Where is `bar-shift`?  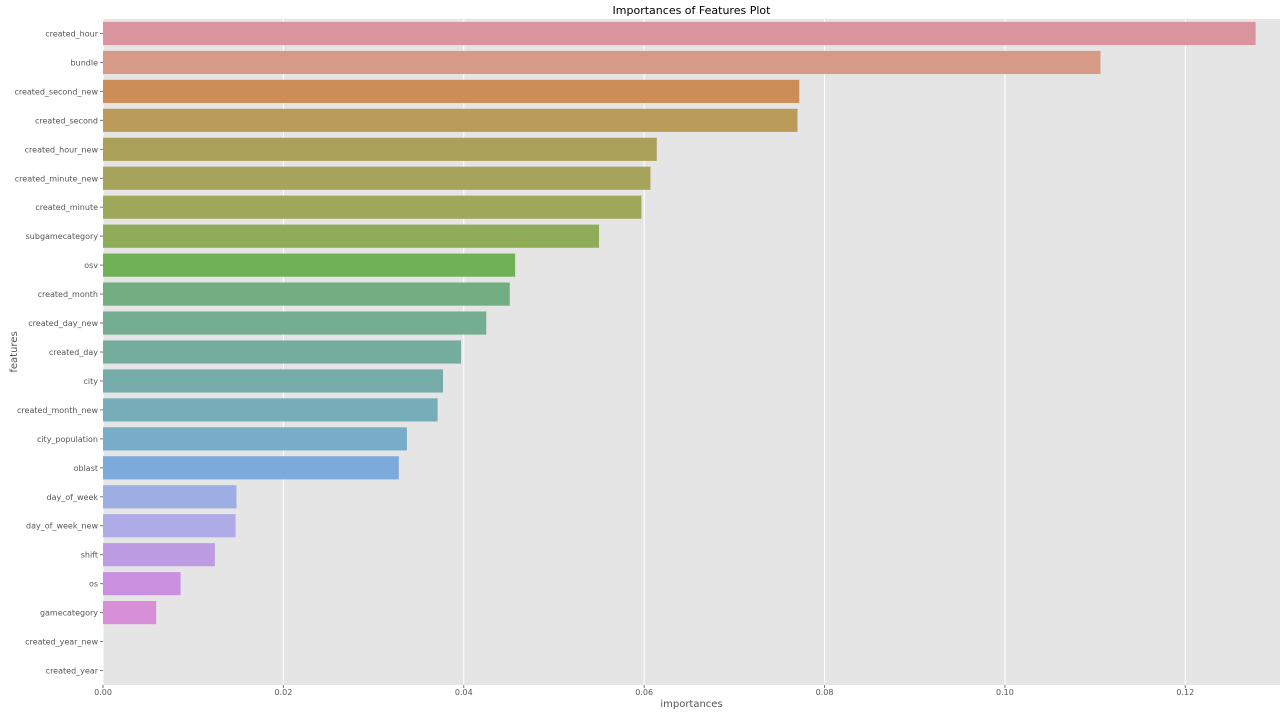
bar-shift is located at coordinates (159, 555).